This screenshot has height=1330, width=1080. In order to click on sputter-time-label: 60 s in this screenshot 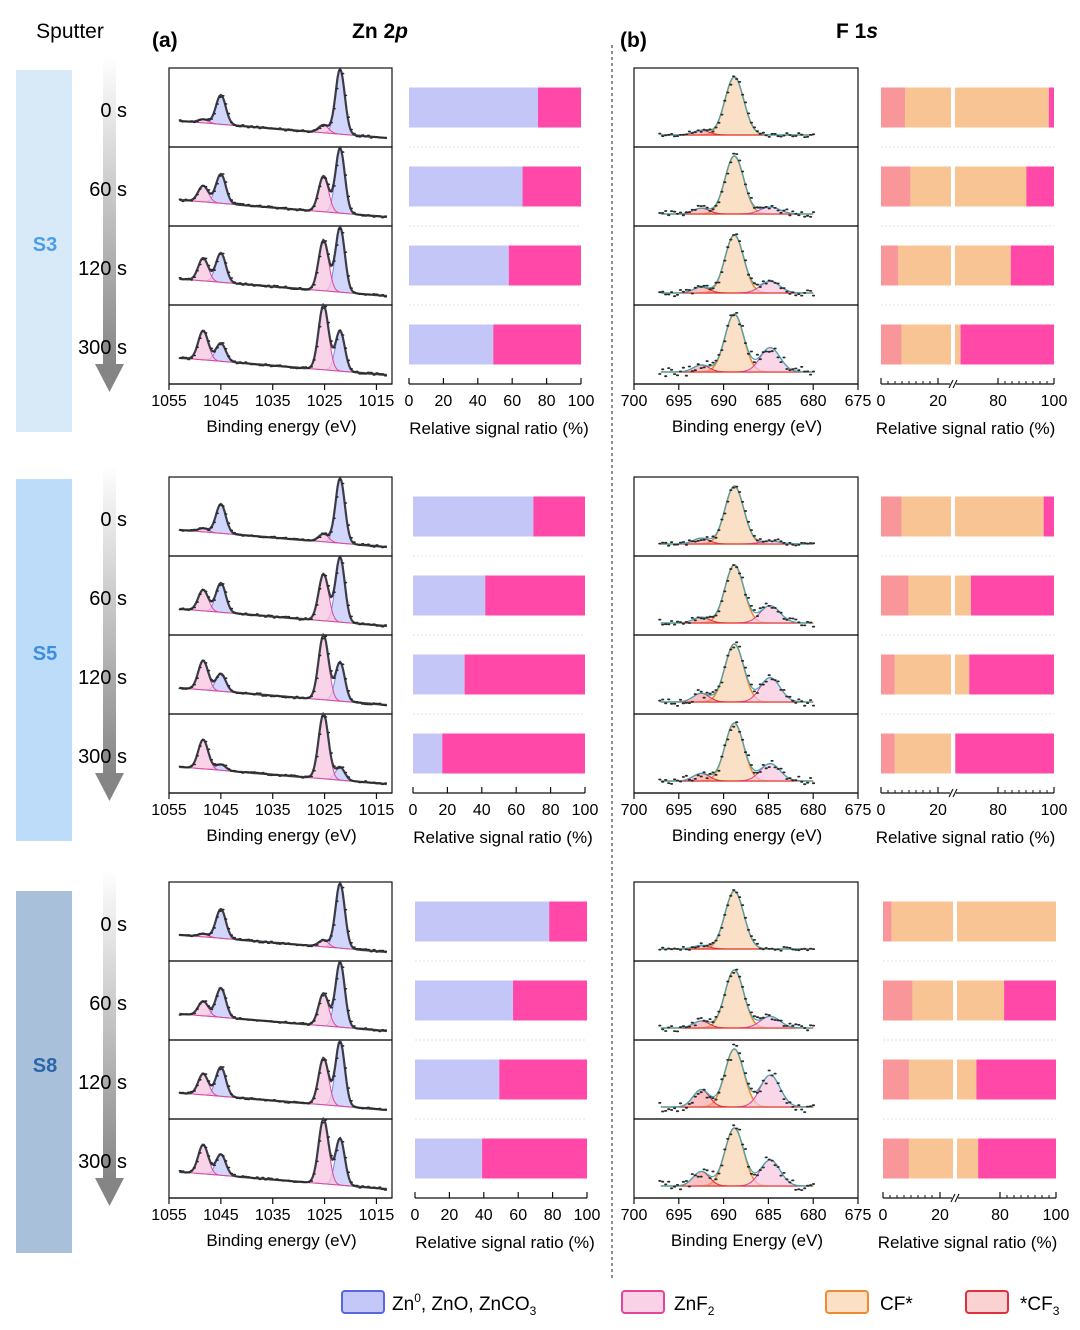, I will do `click(108, 190)`.